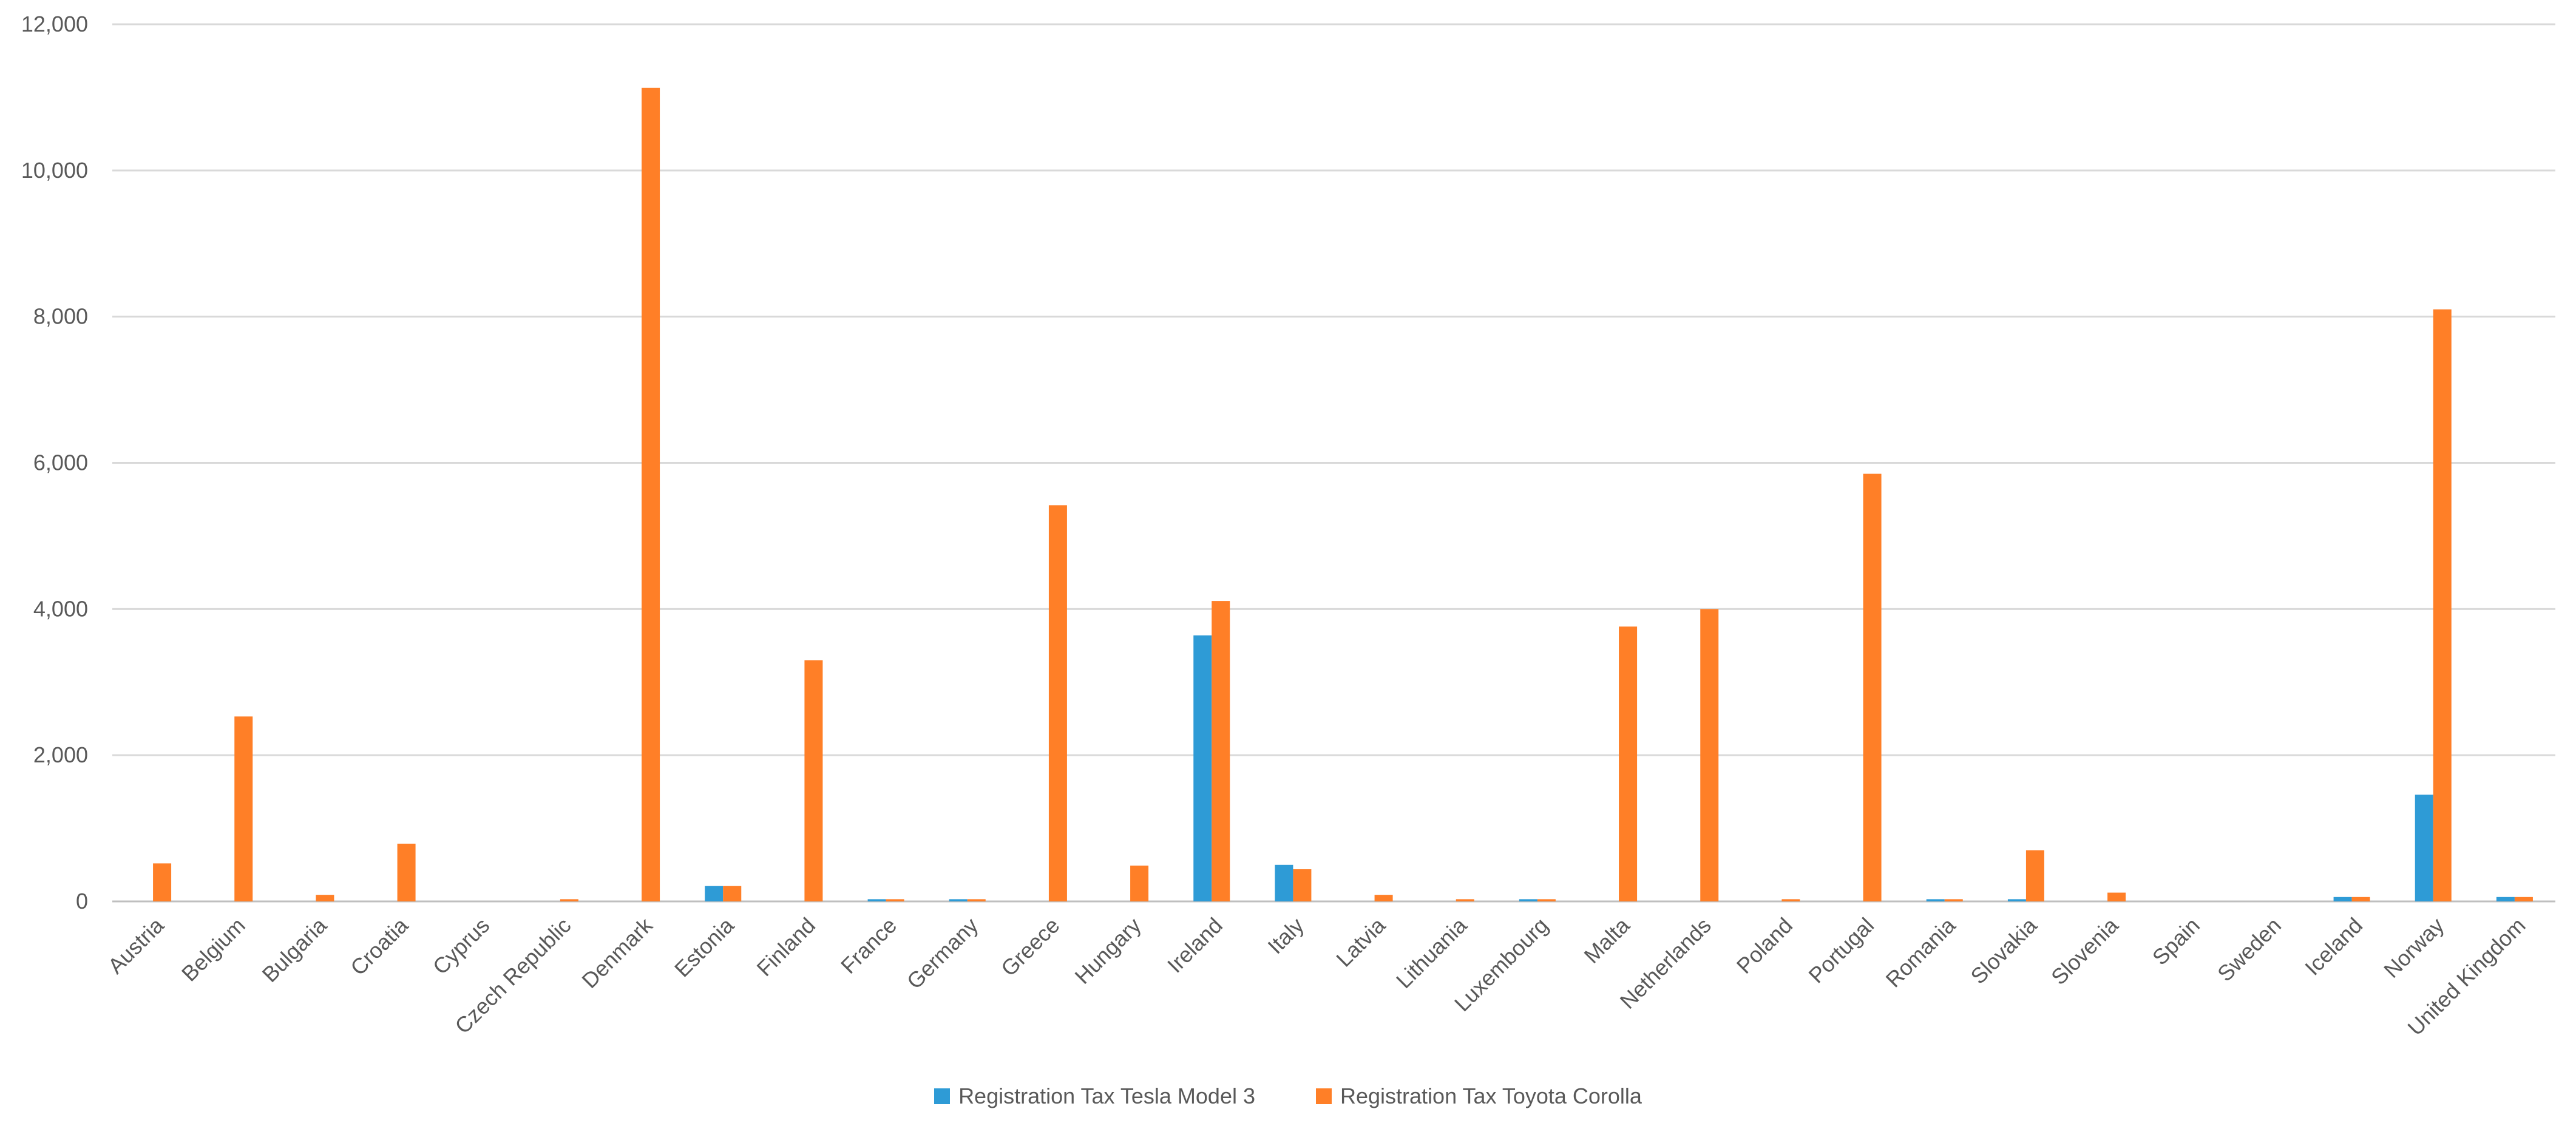  I want to click on x-tick-label: Croatia, so click(379, 946).